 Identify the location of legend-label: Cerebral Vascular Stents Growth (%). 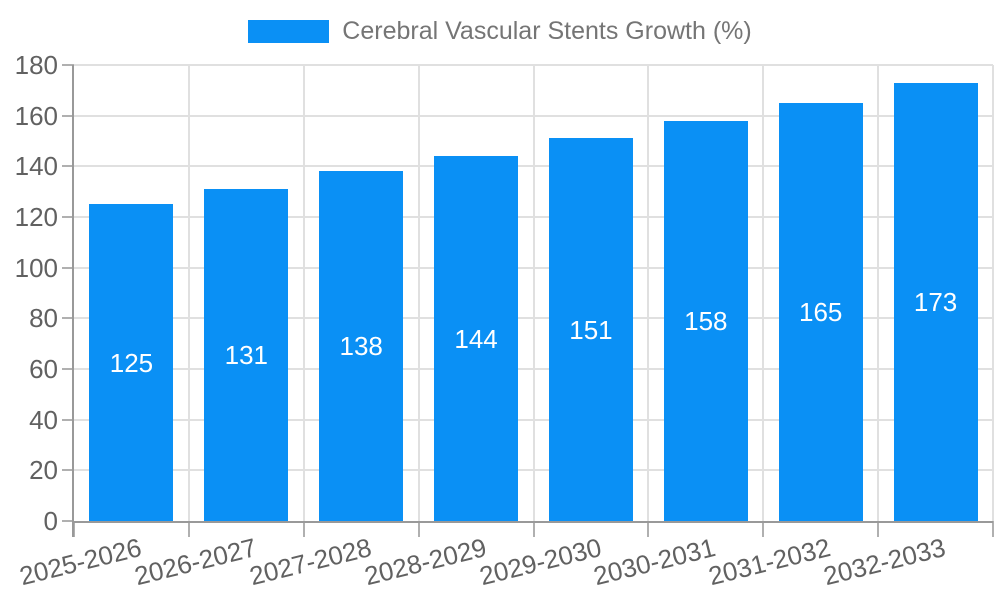
(547, 31).